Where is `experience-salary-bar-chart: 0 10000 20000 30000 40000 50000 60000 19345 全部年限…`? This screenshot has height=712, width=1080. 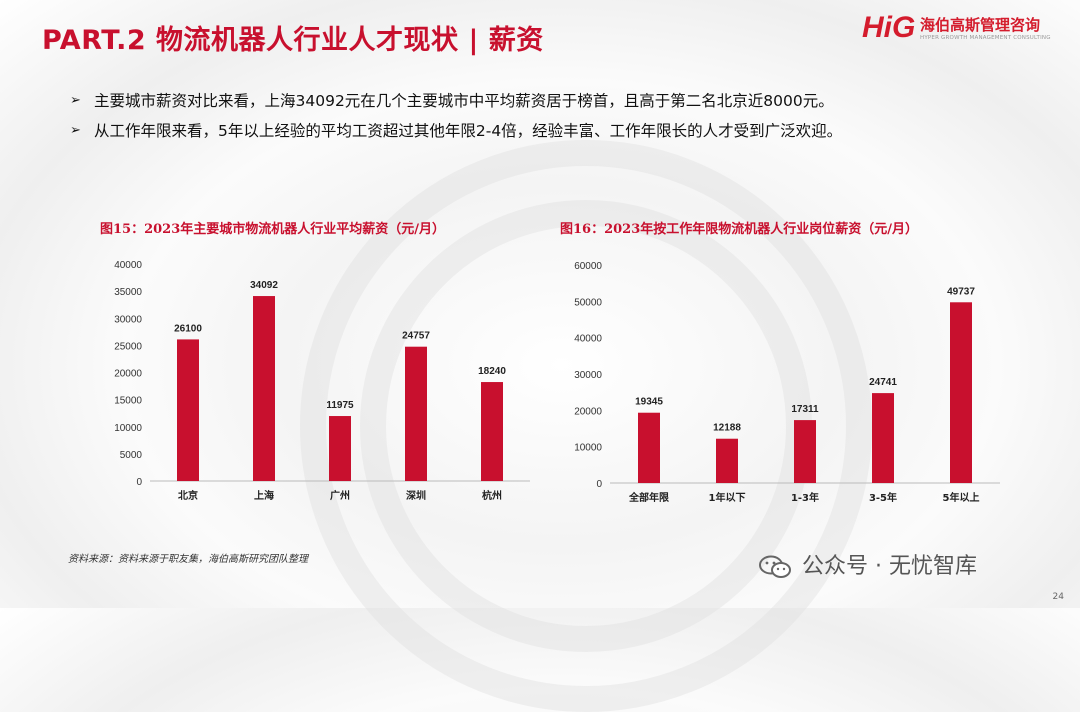
experience-salary-bar-chart: 0 10000 20000 30000 40000 50000 60000 19345 全部年限… is located at coordinates (787, 382).